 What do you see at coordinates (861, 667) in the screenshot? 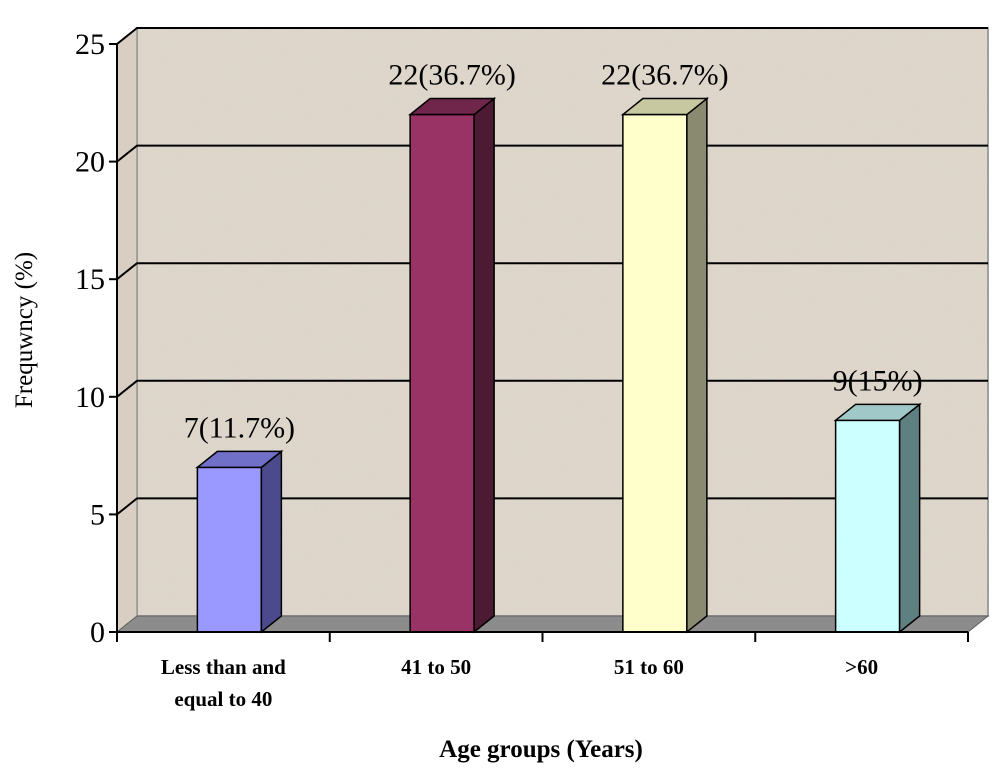
I see `category-label-4: >60` at bounding box center [861, 667].